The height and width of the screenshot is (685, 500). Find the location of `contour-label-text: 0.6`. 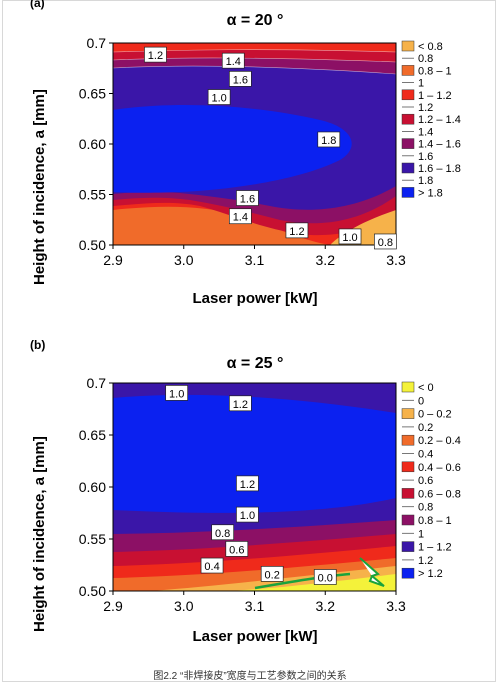

contour-label-text: 0.6 is located at coordinates (236, 550).